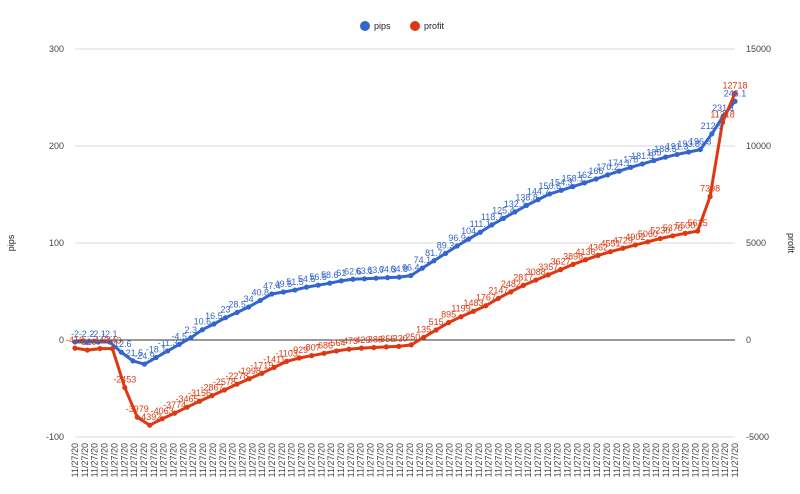 The width and height of the screenshot is (800, 494). Describe the element at coordinates (318, 277) in the screenshot. I see `data-label-pips: 56.5` at that location.